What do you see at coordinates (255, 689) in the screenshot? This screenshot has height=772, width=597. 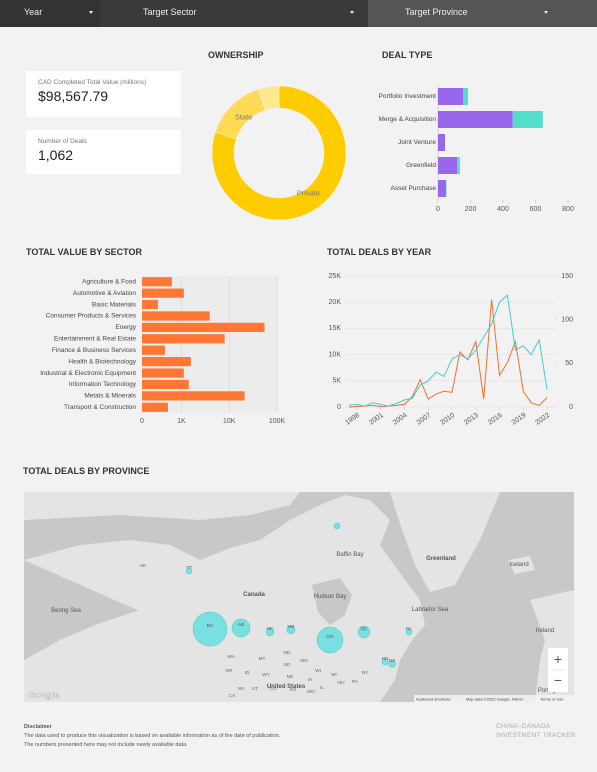 I see `place-label: UT` at bounding box center [255, 689].